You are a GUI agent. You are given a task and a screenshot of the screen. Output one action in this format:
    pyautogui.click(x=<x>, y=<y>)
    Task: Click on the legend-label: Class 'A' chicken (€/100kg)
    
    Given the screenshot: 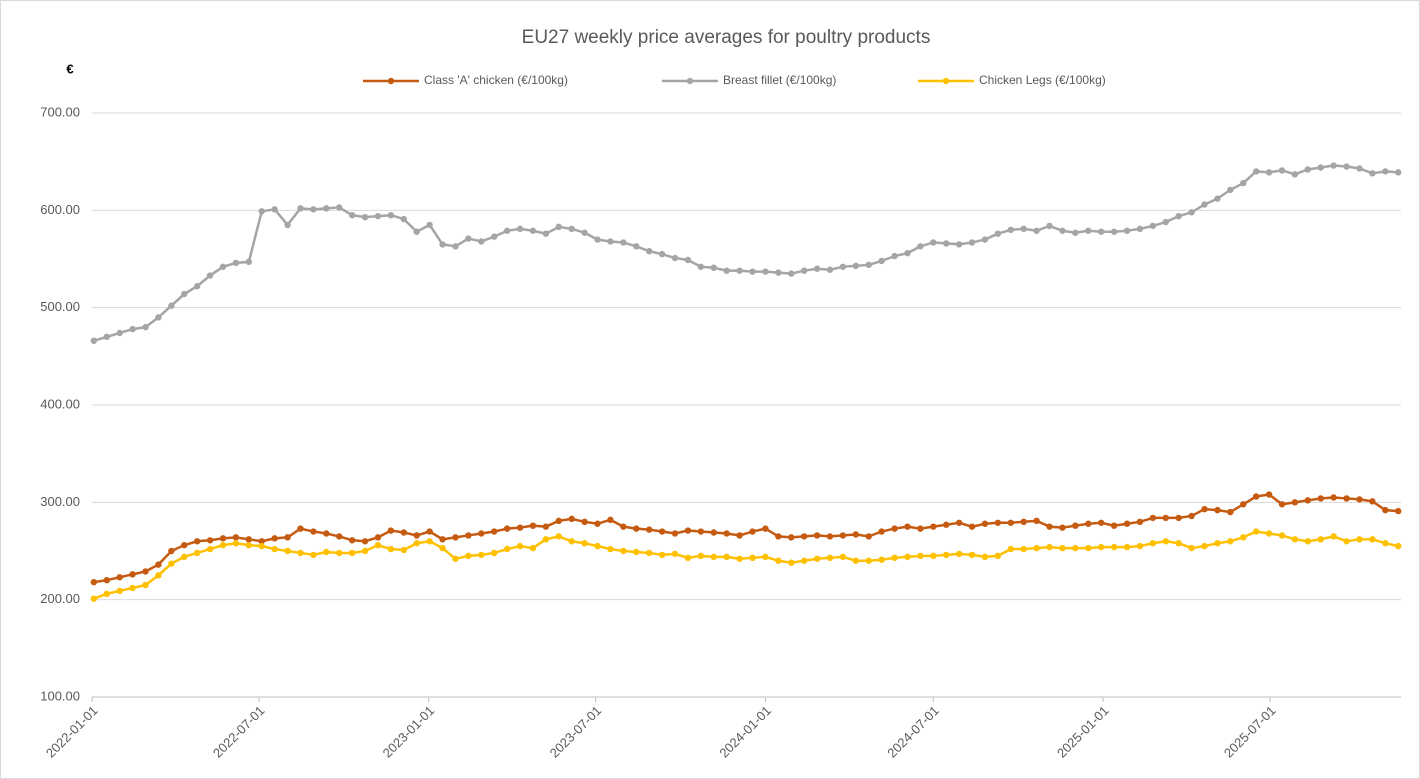 What is the action you would take?
    pyautogui.click(x=496, y=80)
    